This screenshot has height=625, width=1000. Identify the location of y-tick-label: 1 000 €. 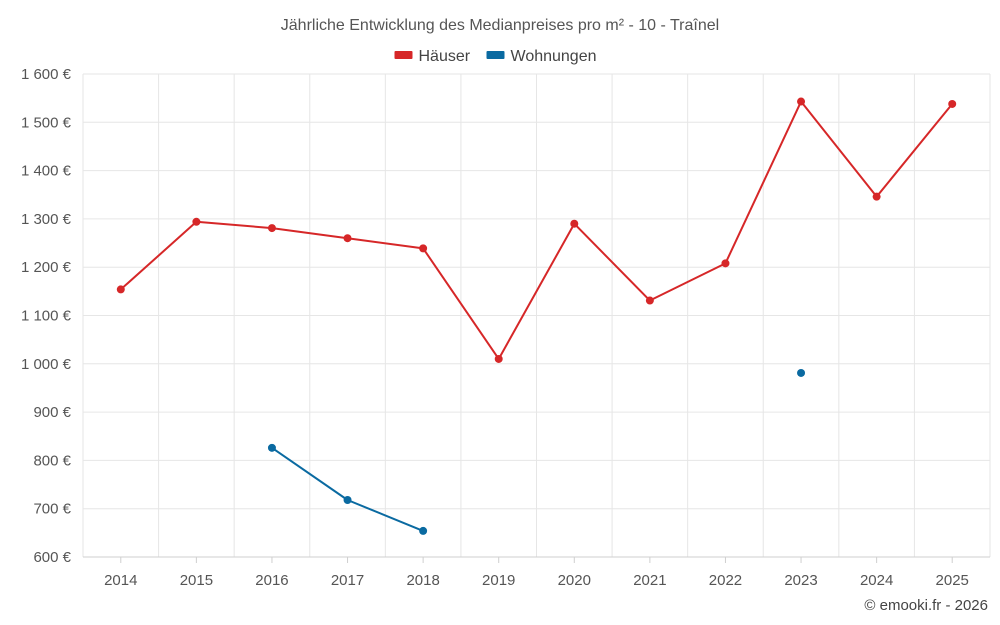
(46, 364).